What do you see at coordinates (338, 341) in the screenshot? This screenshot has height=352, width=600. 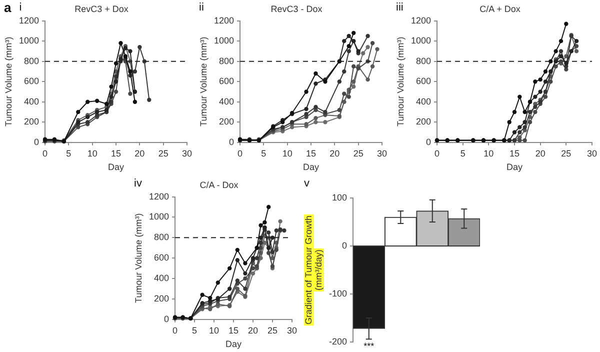 I see `y-tick-label: -200` at bounding box center [338, 341].